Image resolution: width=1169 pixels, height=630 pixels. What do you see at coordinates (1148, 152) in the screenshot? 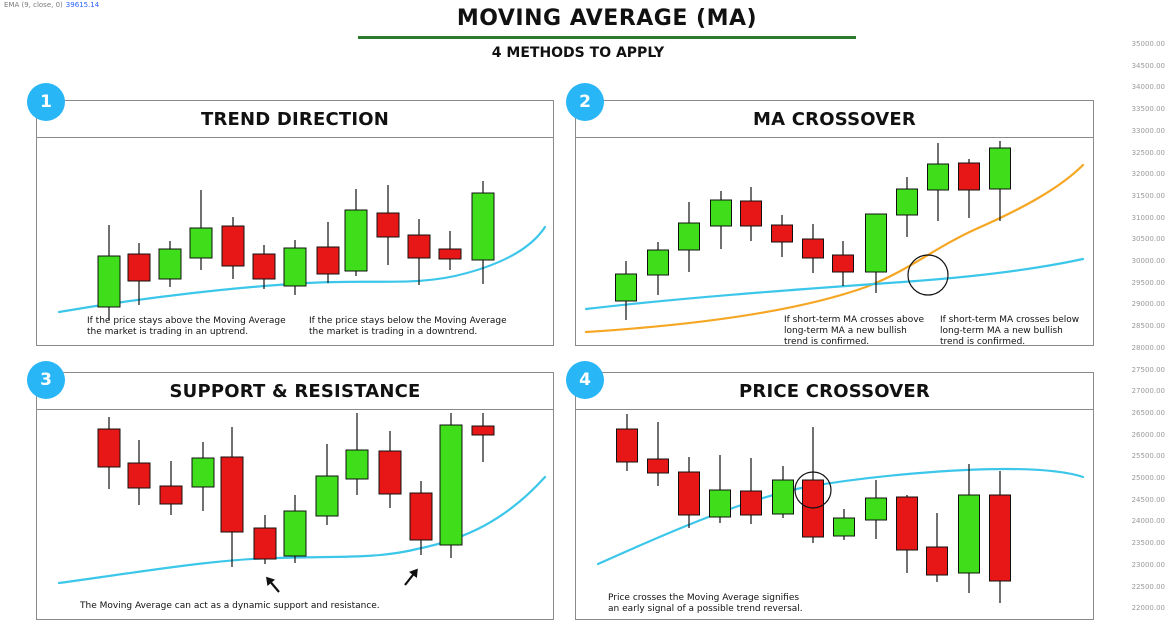
I see `price-tick: 32500.00` at bounding box center [1148, 152].